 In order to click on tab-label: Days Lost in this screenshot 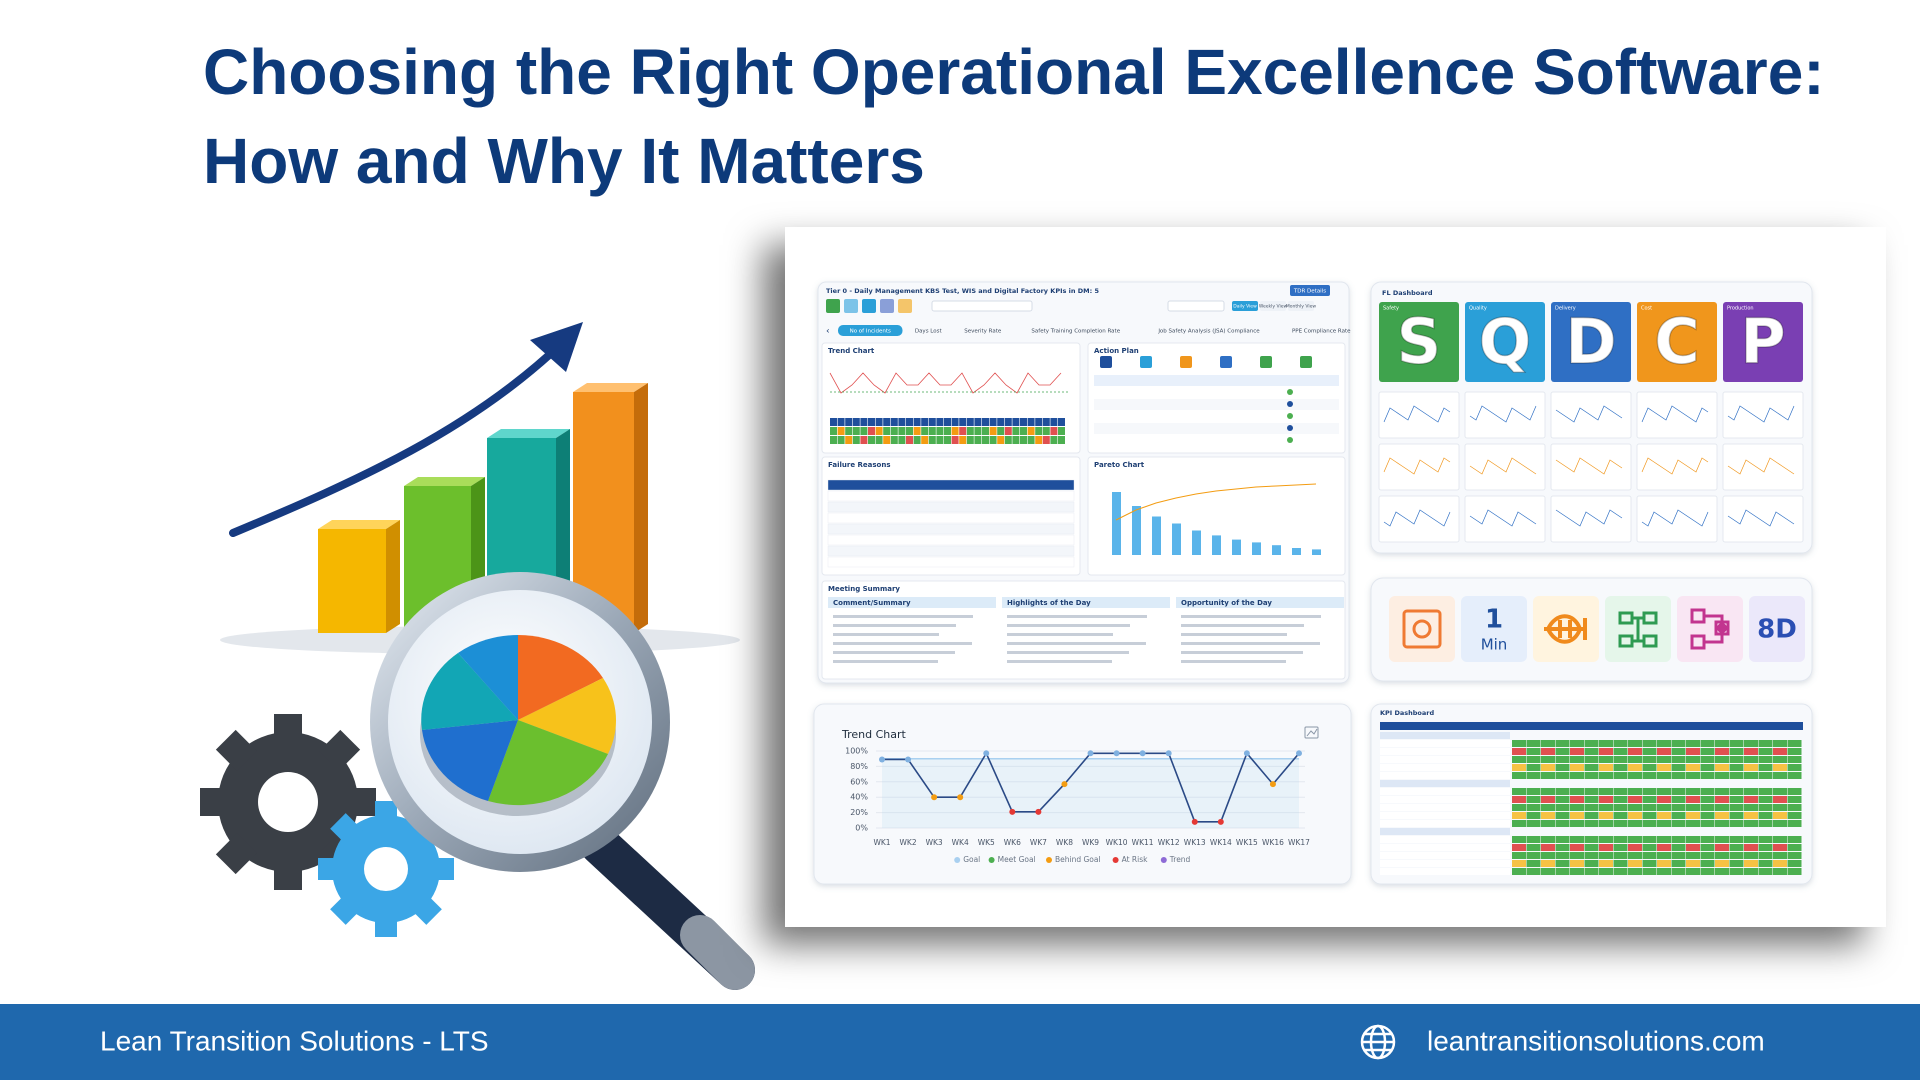, I will do `click(929, 332)`.